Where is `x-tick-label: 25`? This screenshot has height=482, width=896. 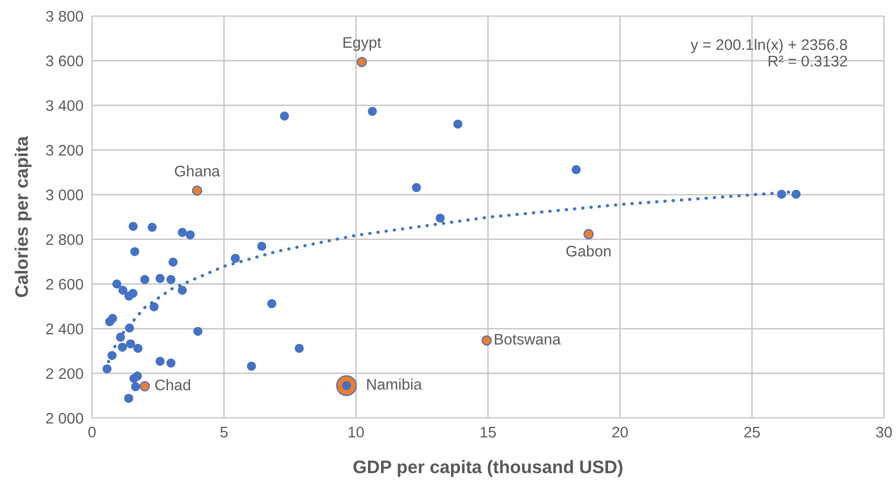 x-tick-label: 25 is located at coordinates (752, 432).